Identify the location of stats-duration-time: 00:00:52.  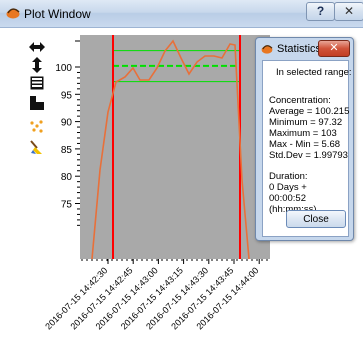
(287, 198).